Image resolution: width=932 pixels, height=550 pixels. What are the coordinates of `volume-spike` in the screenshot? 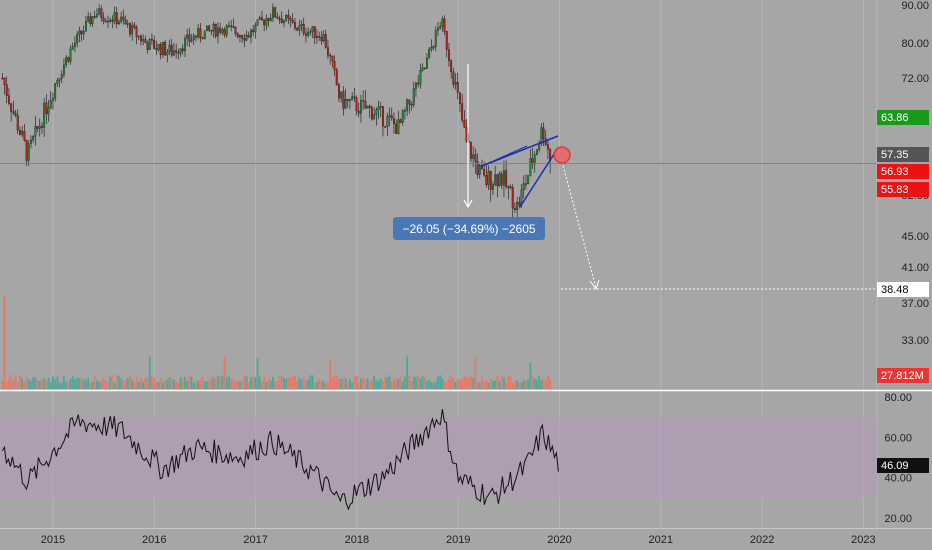 It's located at (4, 342).